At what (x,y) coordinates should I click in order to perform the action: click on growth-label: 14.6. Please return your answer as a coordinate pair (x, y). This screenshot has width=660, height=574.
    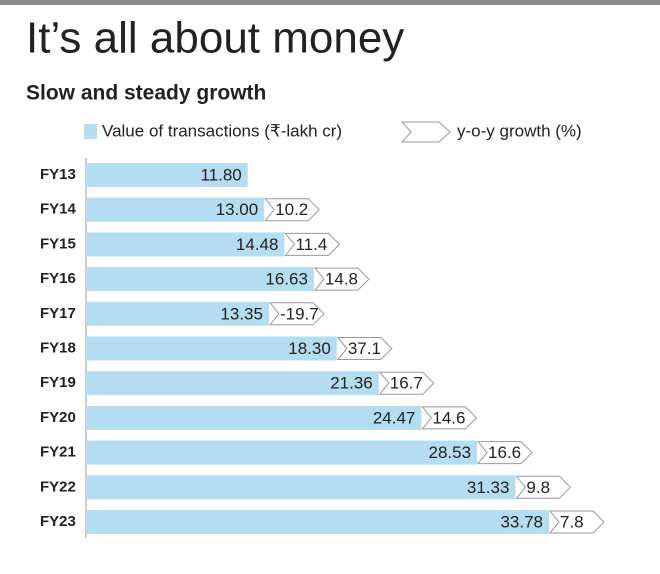
    Looking at the image, I should click on (448, 417).